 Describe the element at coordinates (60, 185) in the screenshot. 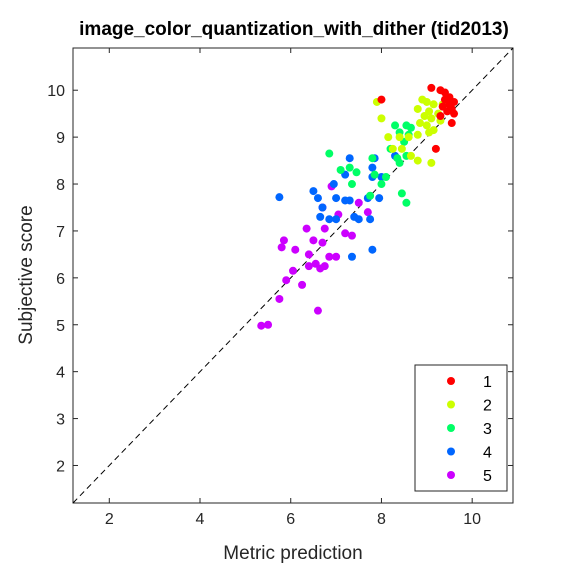

I see `y-tick-label: 8` at that location.